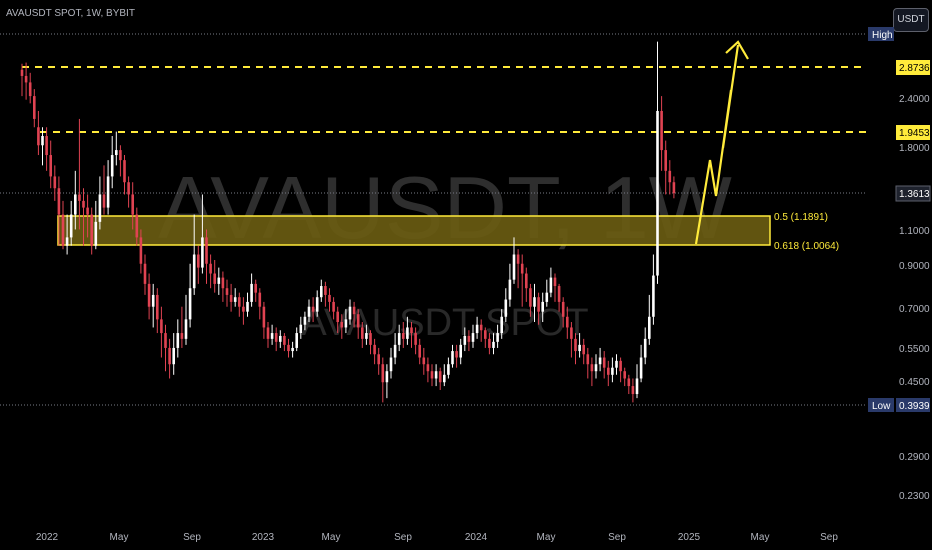 This screenshot has height=550, width=932. What do you see at coordinates (914, 194) in the screenshot?
I see `current-price-tag-text: 1.3613` at bounding box center [914, 194].